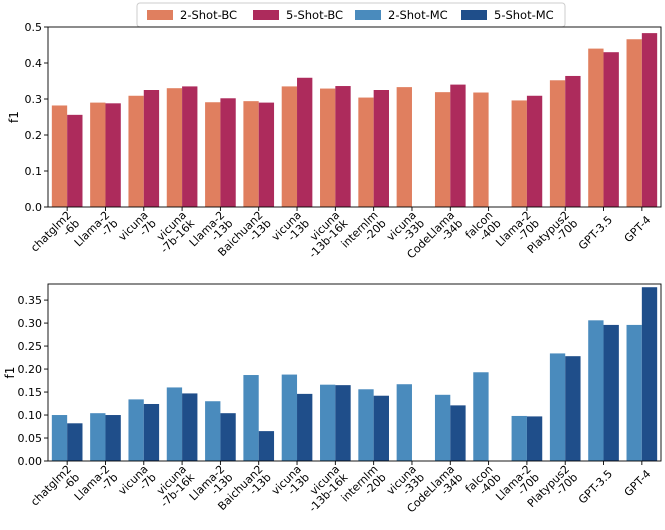 The width and height of the screenshot is (665, 530). I want to click on y-tick-label: 0.3, so click(34, 99).